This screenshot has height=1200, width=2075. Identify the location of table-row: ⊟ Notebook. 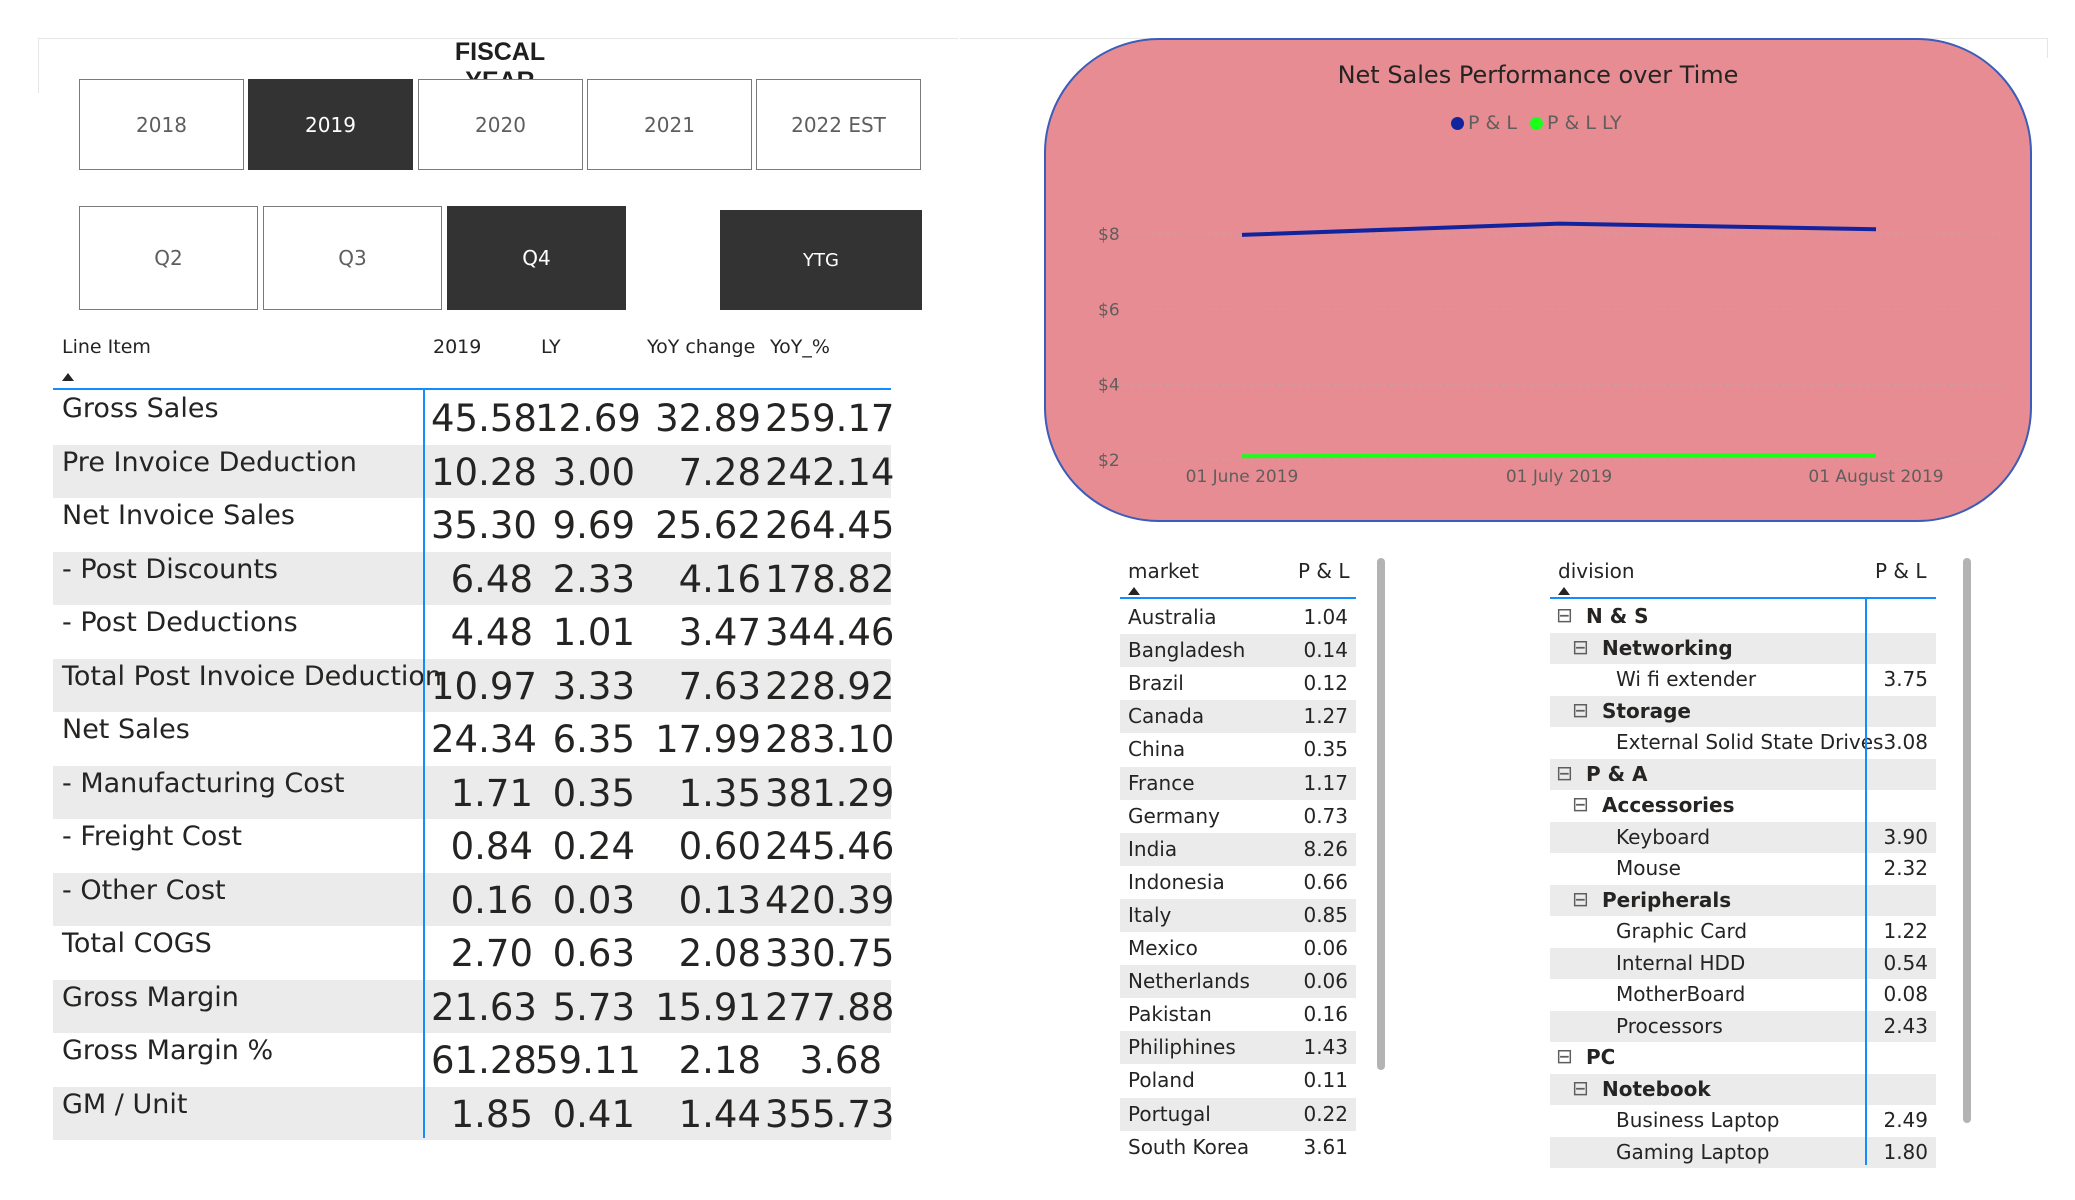
(1743, 1089).